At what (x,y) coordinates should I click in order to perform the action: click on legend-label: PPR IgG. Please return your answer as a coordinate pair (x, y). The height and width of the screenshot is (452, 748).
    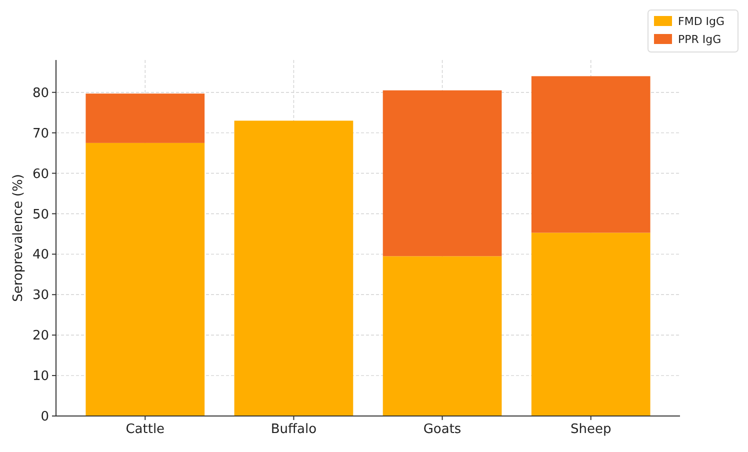
    Looking at the image, I should click on (700, 39).